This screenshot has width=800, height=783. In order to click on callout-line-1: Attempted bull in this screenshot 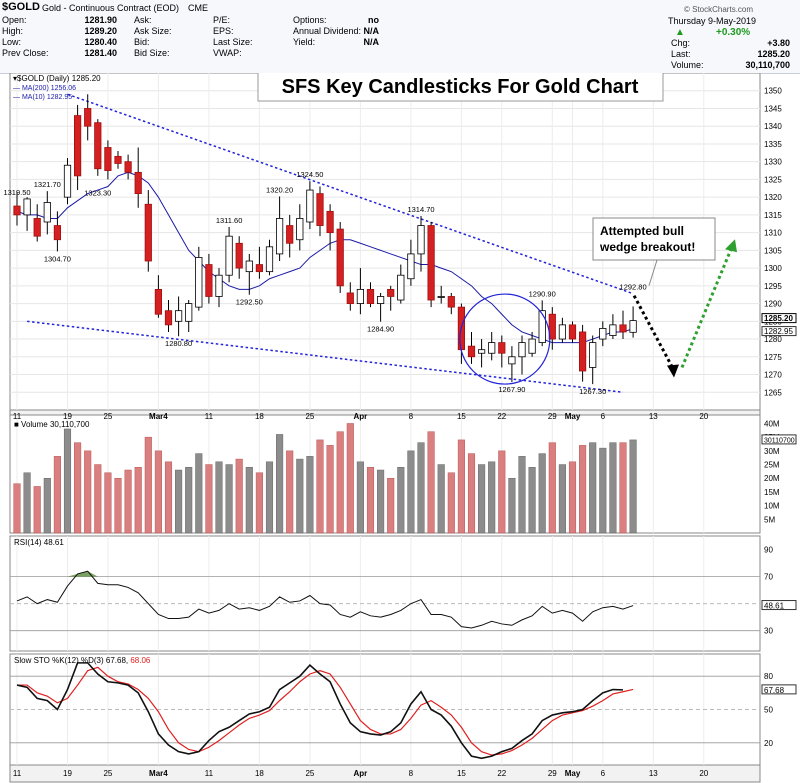, I will do `click(642, 231)`.